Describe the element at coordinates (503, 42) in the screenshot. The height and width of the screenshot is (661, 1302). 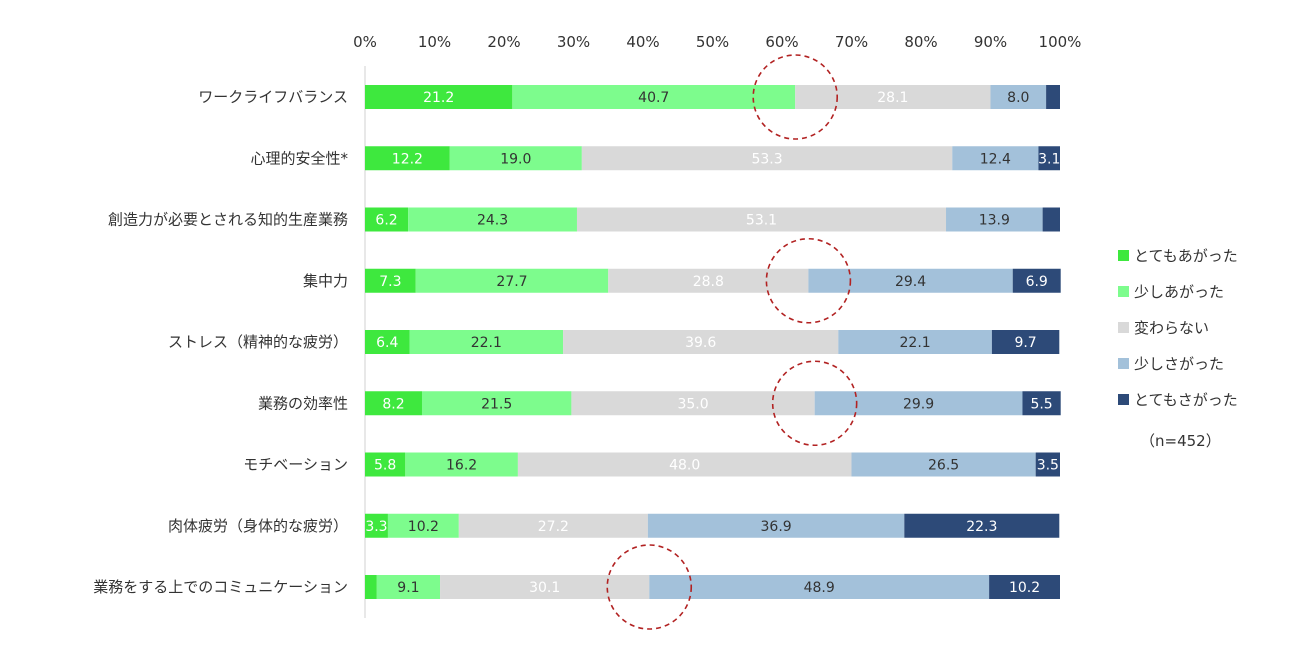
I see `x-tick-label: 20%` at that location.